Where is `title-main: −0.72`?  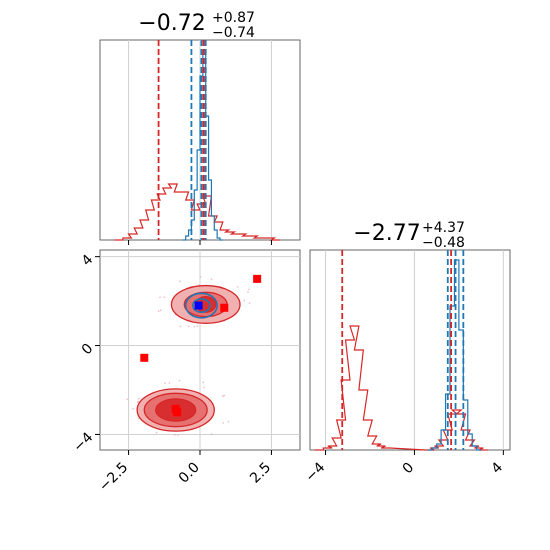
title-main: −0.72 is located at coordinates (171, 23).